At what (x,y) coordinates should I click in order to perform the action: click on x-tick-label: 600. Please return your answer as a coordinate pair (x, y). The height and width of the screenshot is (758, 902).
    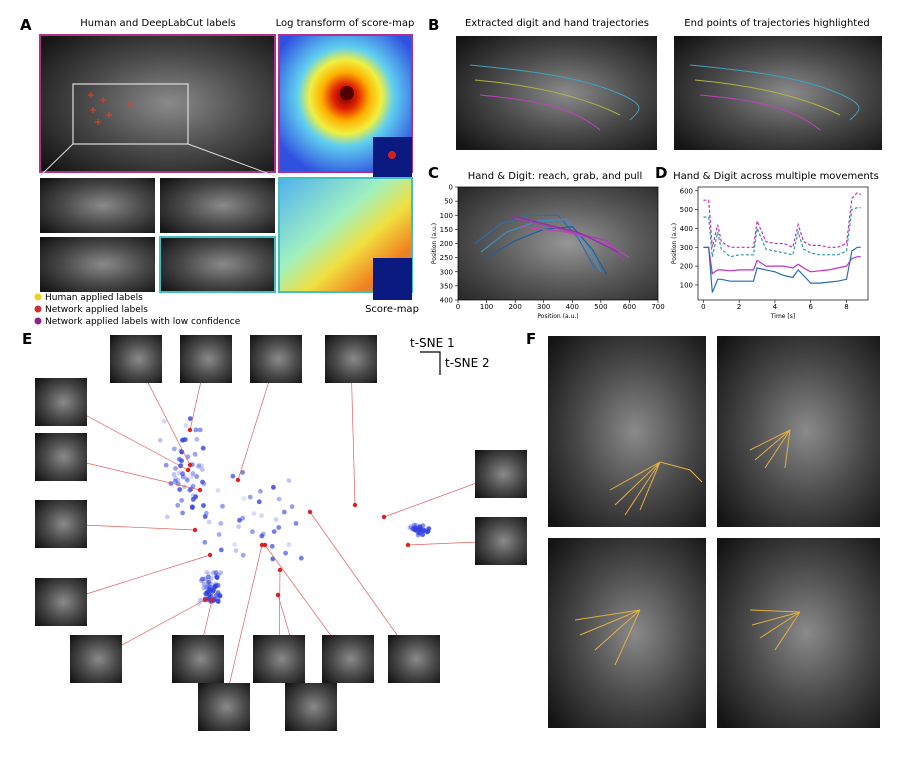
    Looking at the image, I should click on (629, 307).